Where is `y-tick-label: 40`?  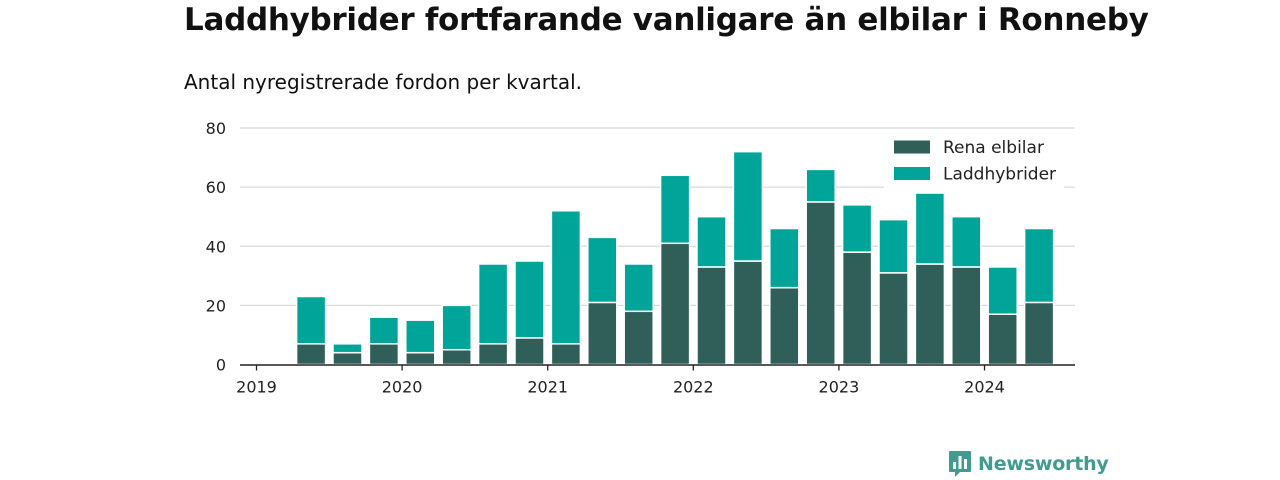 y-tick-label: 40 is located at coordinates (216, 246).